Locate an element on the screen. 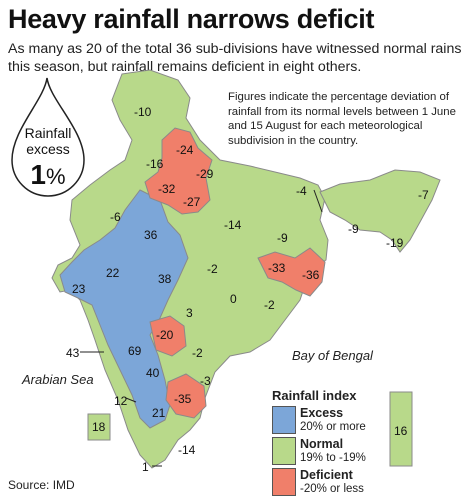  excess-region-west is located at coordinates (124, 309).